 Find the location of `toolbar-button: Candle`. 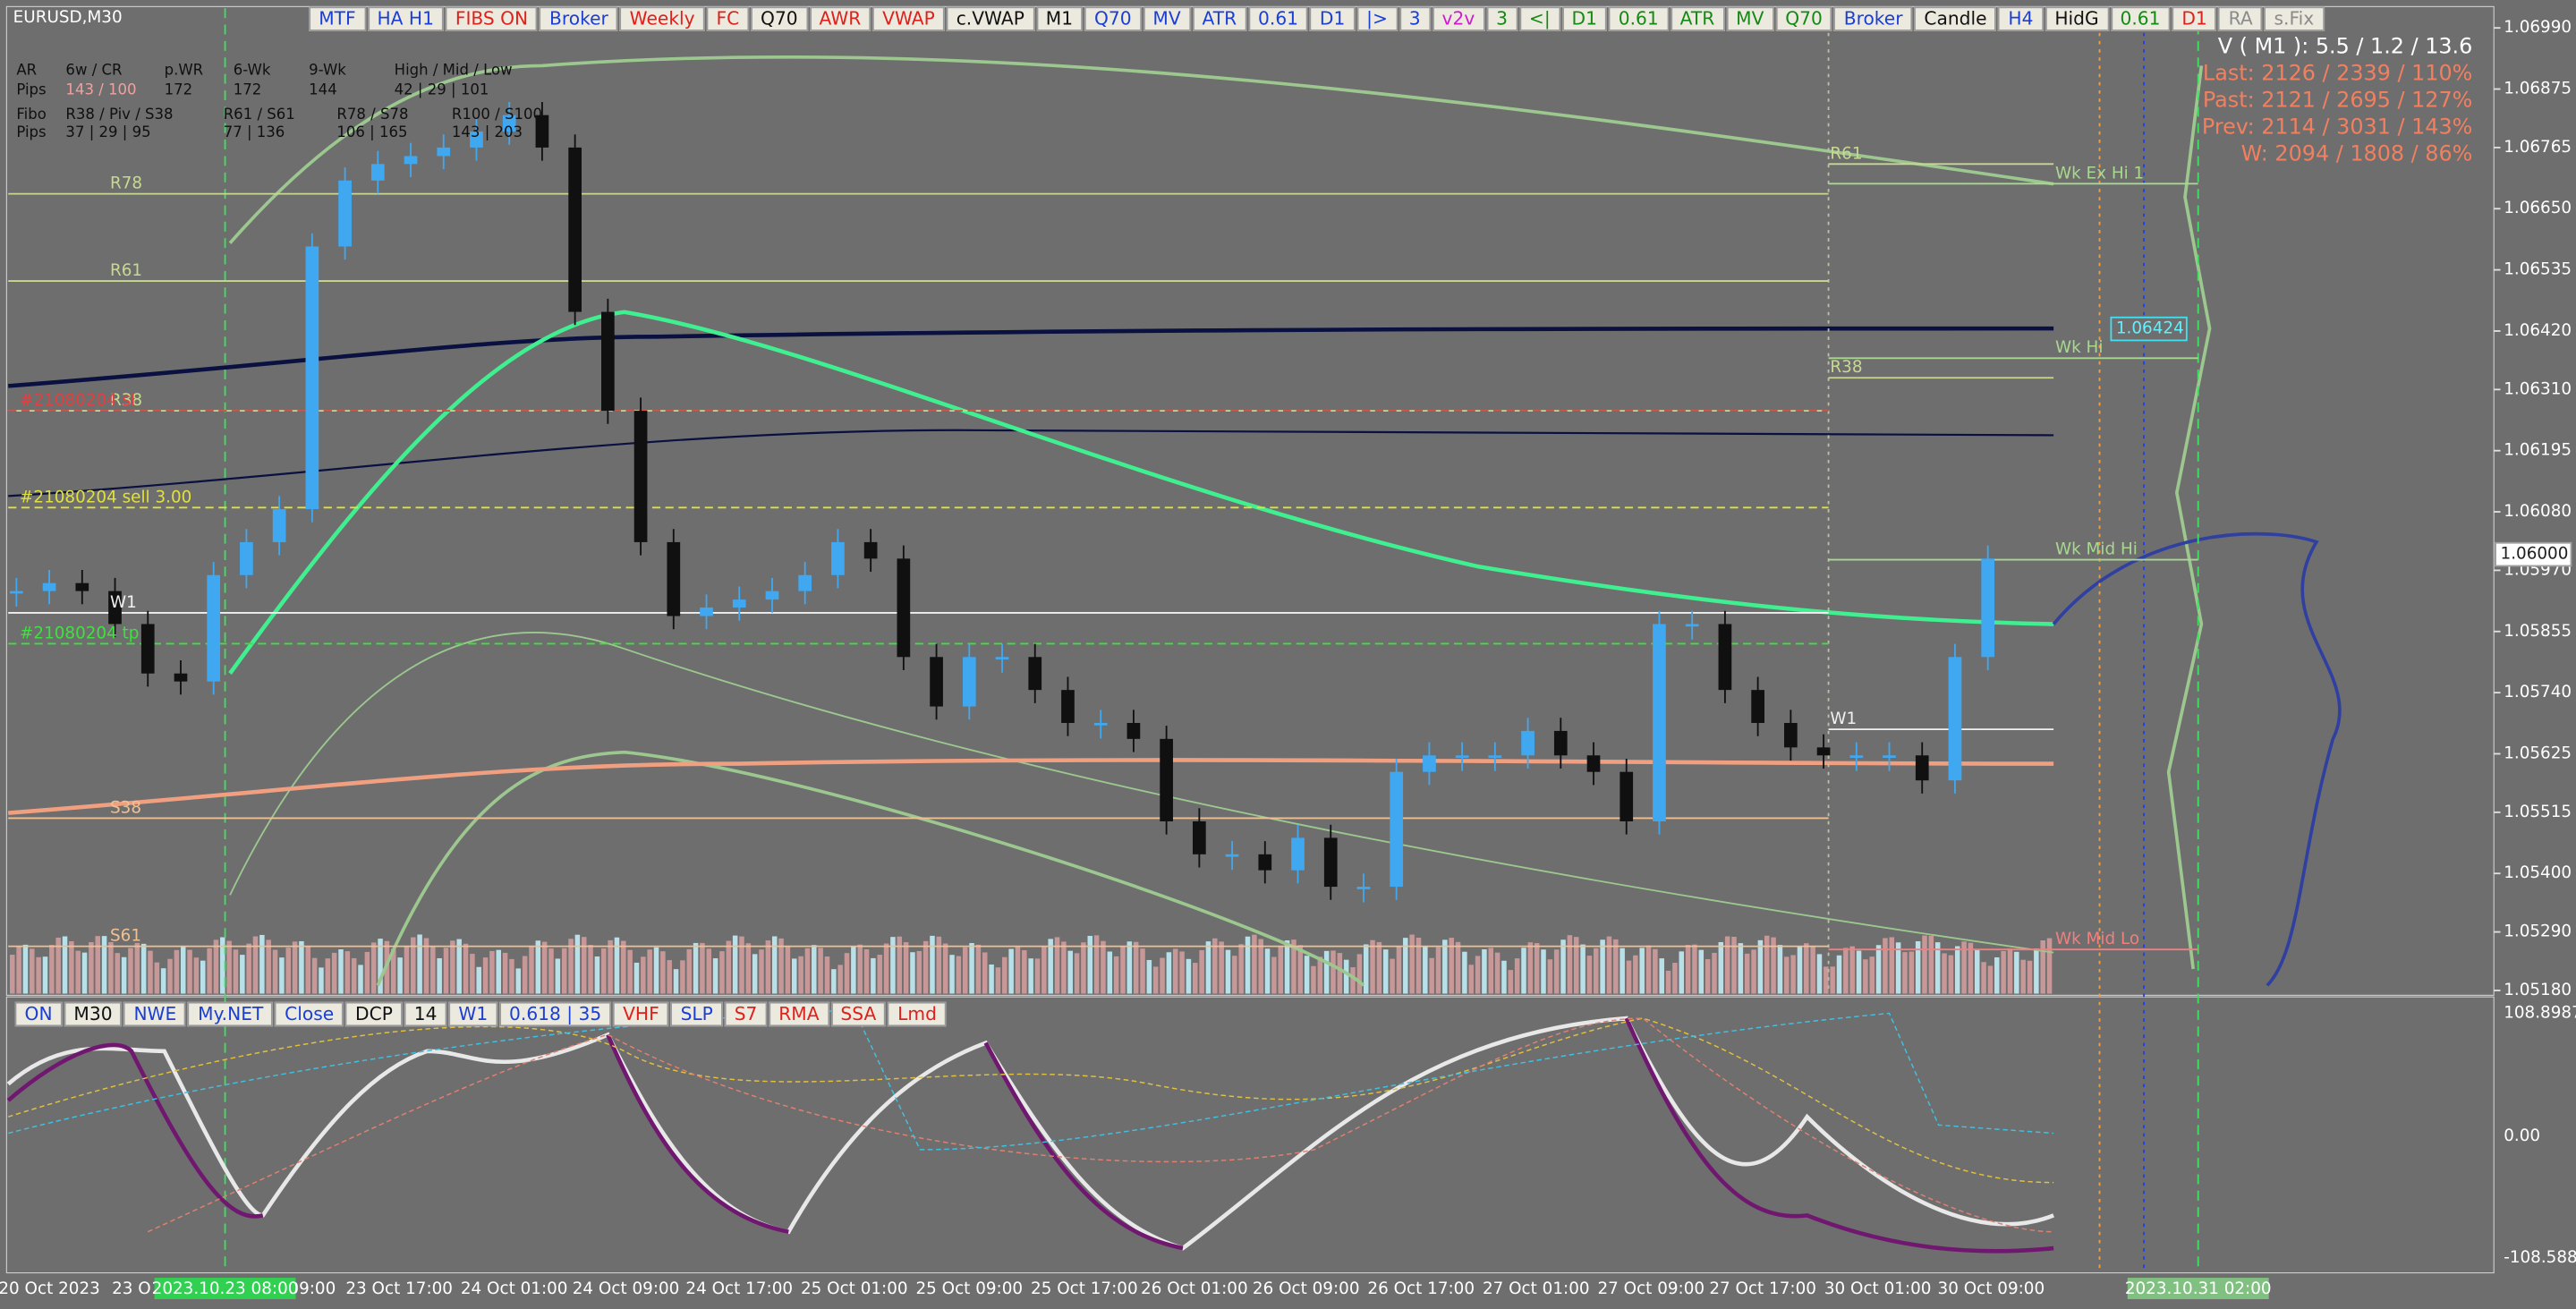

toolbar-button: Candle is located at coordinates (1956, 18).